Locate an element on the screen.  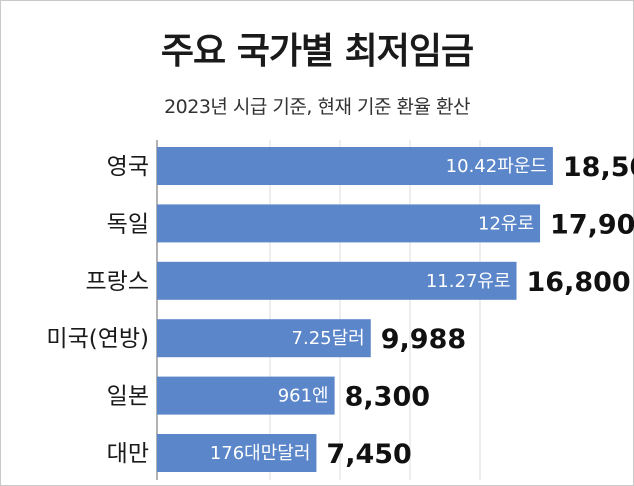
value-label: 17,900 is located at coordinates (592, 224).